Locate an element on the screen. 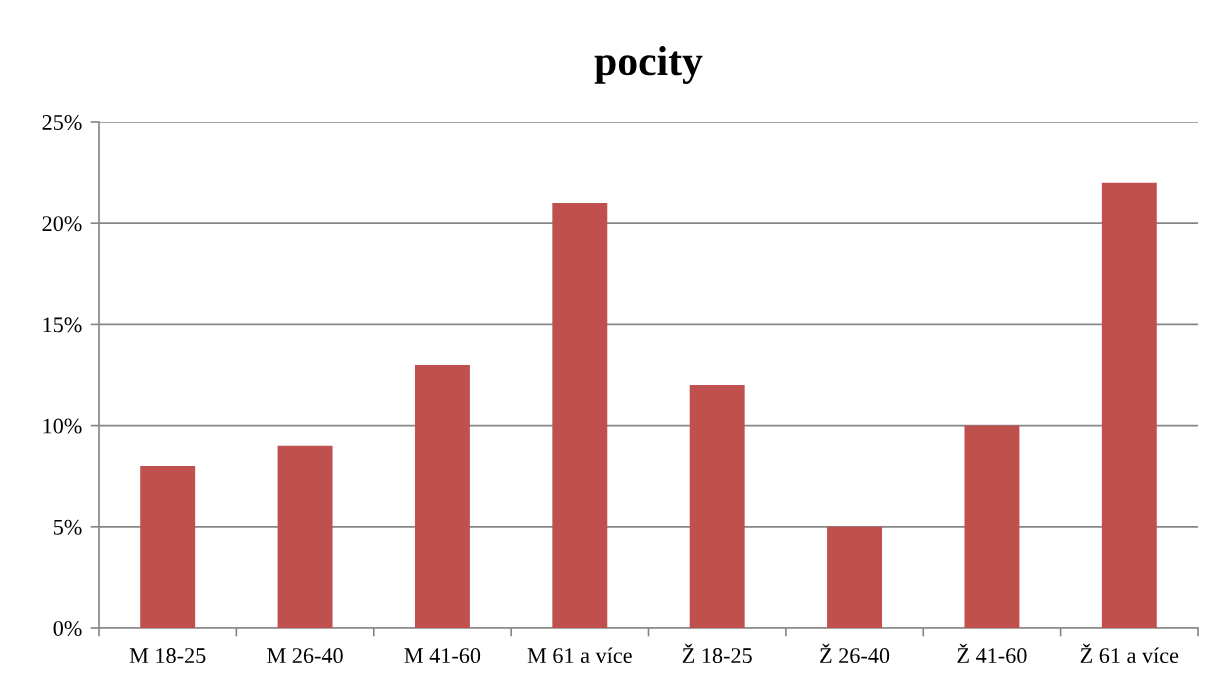  y-tick-label: 10% is located at coordinates (62, 426).